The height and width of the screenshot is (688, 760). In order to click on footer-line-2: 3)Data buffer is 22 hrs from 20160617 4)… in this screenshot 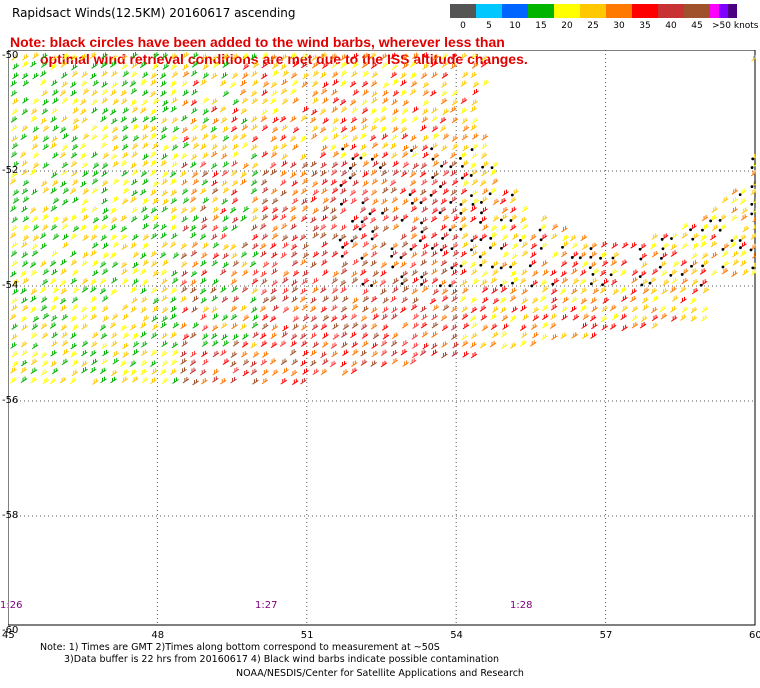, I will do `click(282, 659)`.